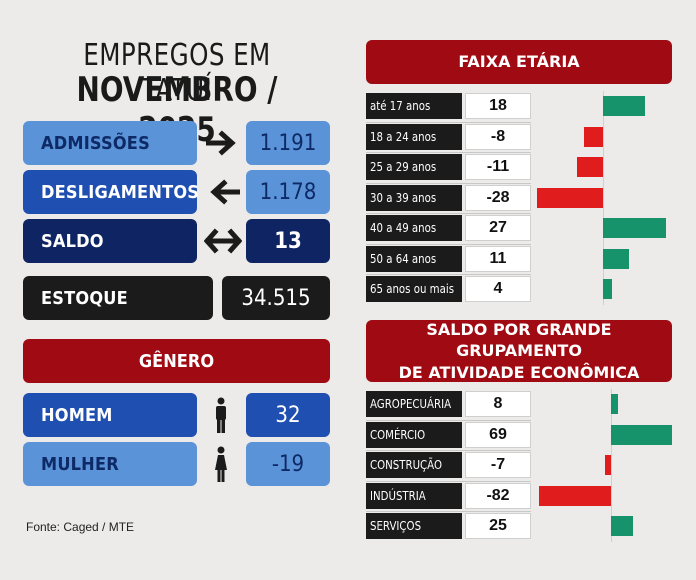 Image resolution: width=696 pixels, height=580 pixels. What do you see at coordinates (221, 415) in the screenshot?
I see `man-icon` at bounding box center [221, 415].